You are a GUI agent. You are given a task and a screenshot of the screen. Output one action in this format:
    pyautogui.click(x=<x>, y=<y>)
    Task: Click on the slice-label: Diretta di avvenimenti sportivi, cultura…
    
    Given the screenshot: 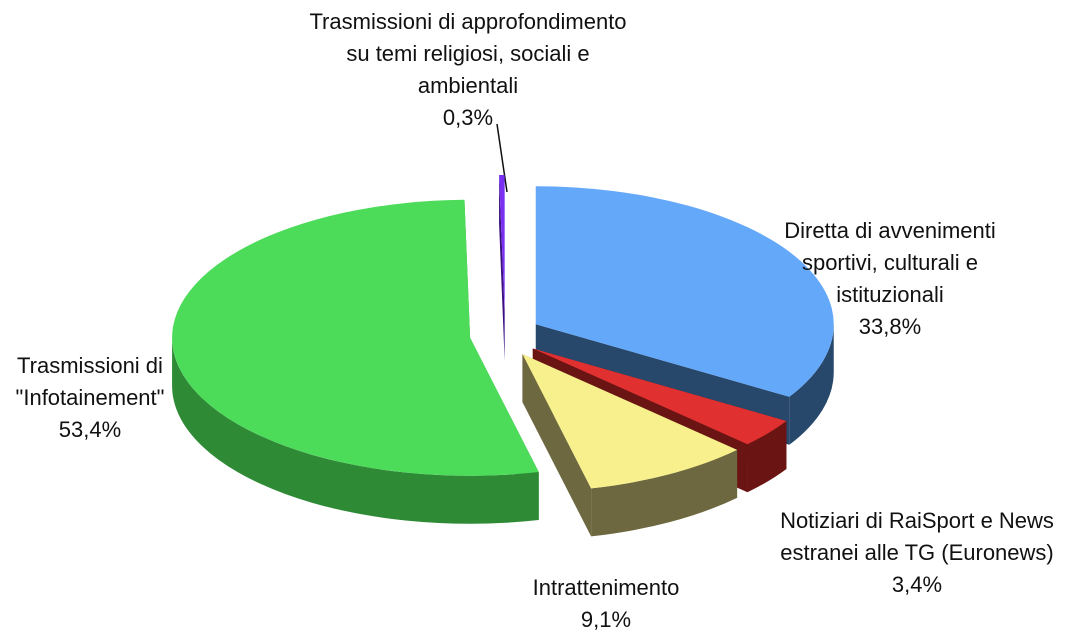 What is the action you would take?
    pyautogui.click(x=890, y=279)
    